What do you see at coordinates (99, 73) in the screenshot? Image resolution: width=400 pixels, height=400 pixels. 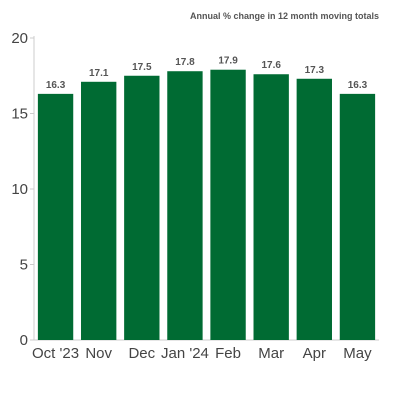 I see `data-label: 17.1` at bounding box center [99, 73].